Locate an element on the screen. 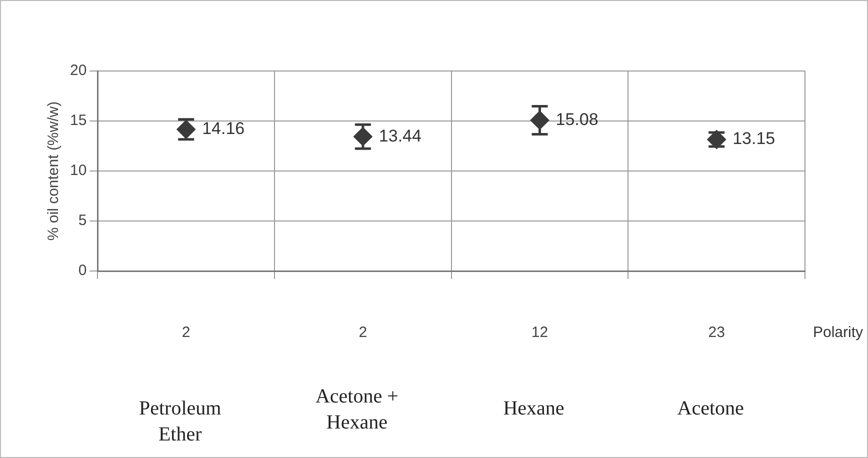  data-label: 13.44 is located at coordinates (400, 136).